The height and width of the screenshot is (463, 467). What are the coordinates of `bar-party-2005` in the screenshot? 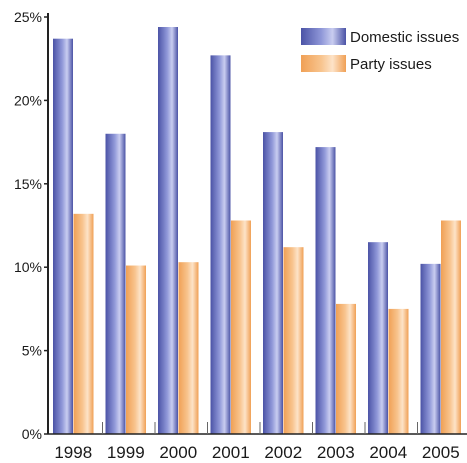 It's located at (451, 327).